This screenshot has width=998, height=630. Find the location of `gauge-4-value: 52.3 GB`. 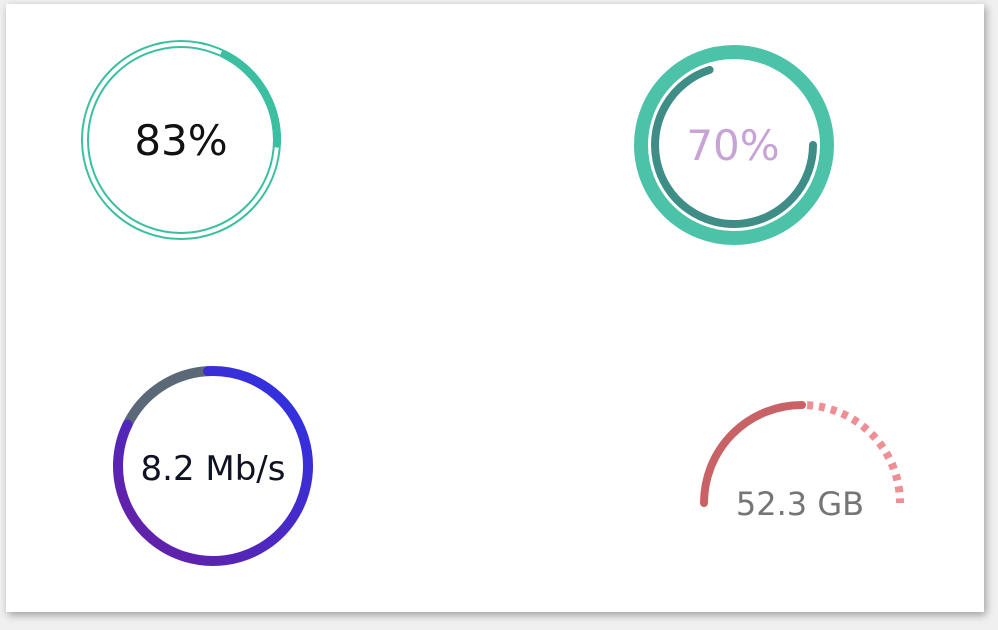

gauge-4-value: 52.3 GB is located at coordinates (800, 504).